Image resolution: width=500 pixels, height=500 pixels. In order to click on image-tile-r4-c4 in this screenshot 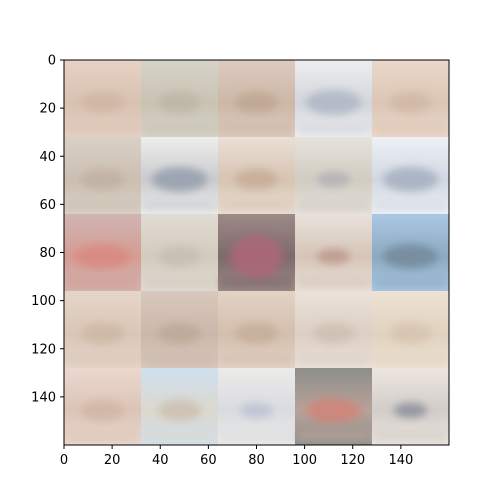, I will do `click(410, 406)`.